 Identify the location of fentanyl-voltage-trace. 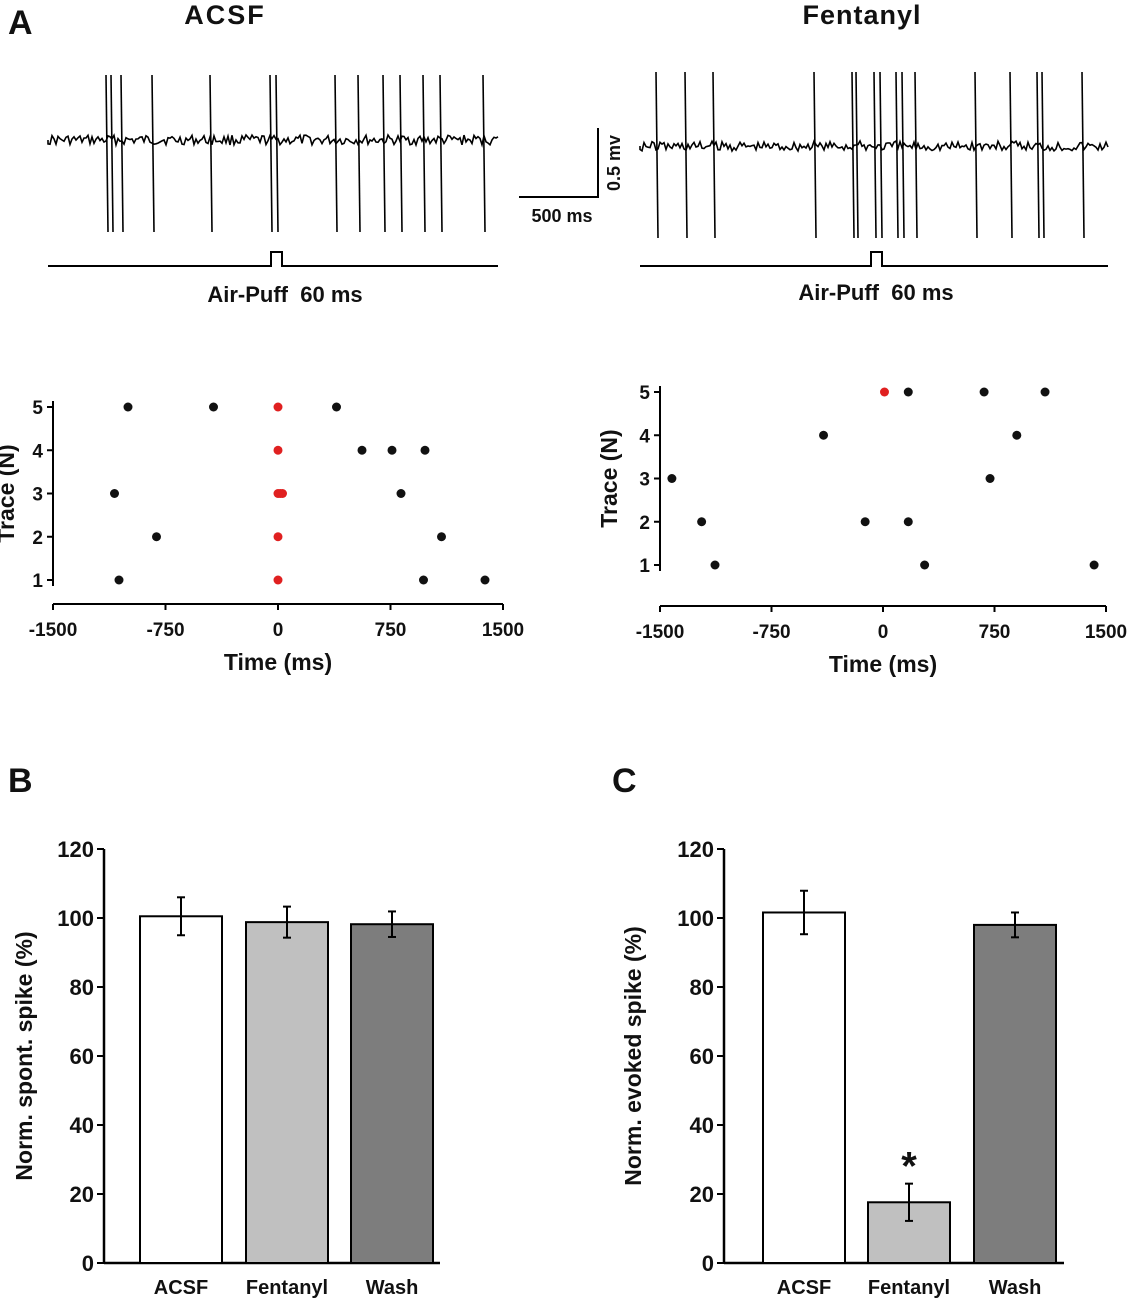
(874, 155).